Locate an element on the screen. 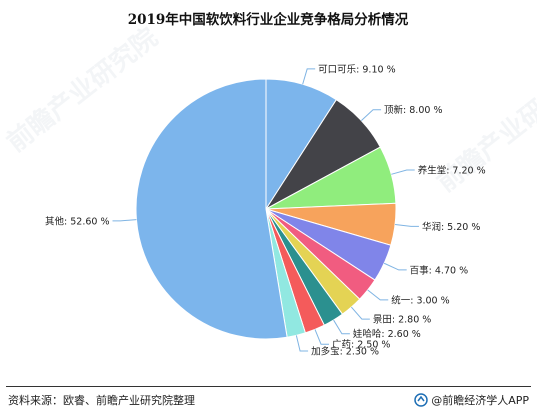 The width and height of the screenshot is (537, 419). slice-label-10: 加多宝: 2.30 % is located at coordinates (345, 351).